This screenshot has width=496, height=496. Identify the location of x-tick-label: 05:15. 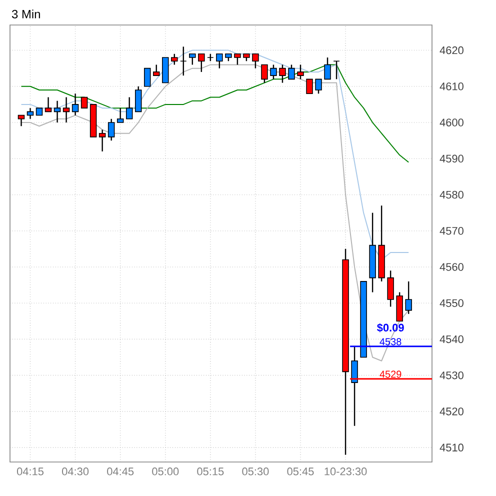
(210, 472).